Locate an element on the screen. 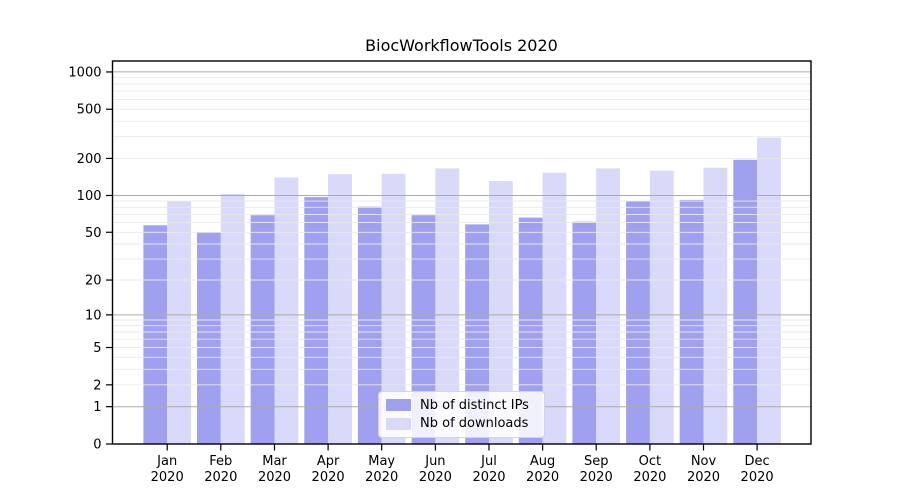 Image resolution: width=900 pixels, height=500 pixels. bar-downloads-may is located at coordinates (393, 309).